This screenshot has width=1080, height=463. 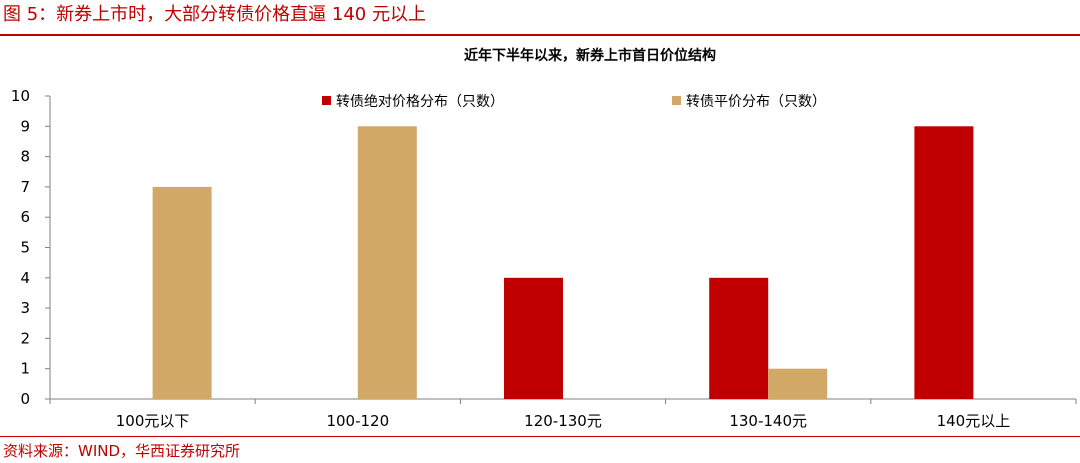 What do you see at coordinates (540, 35) in the screenshot?
I see `top-divider` at bounding box center [540, 35].